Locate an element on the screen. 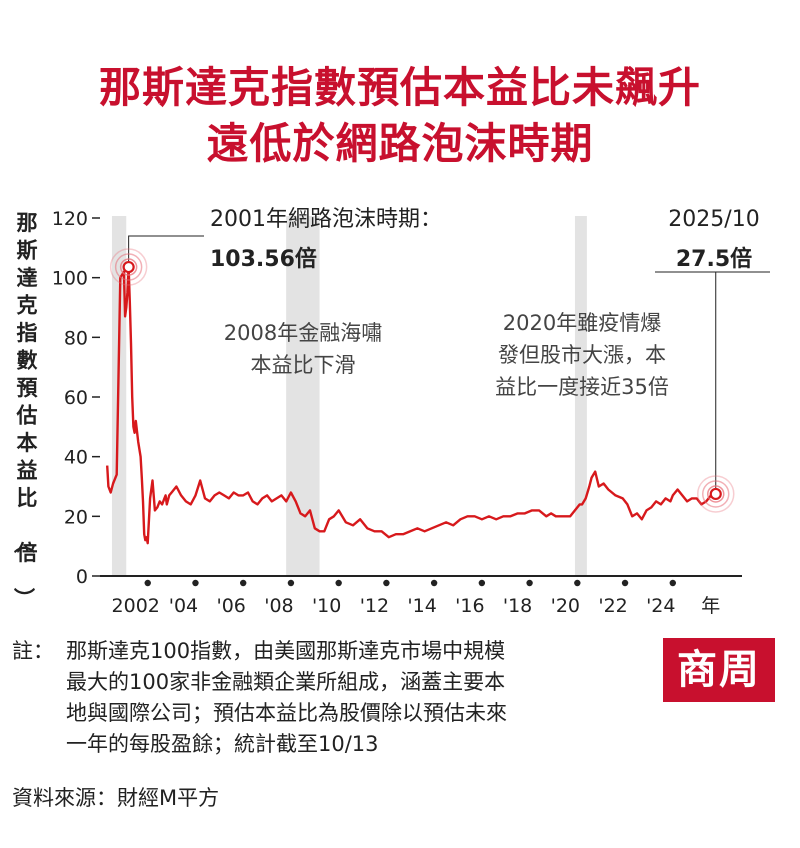 The width and height of the screenshot is (800, 848). peak-marker is located at coordinates (128, 267).